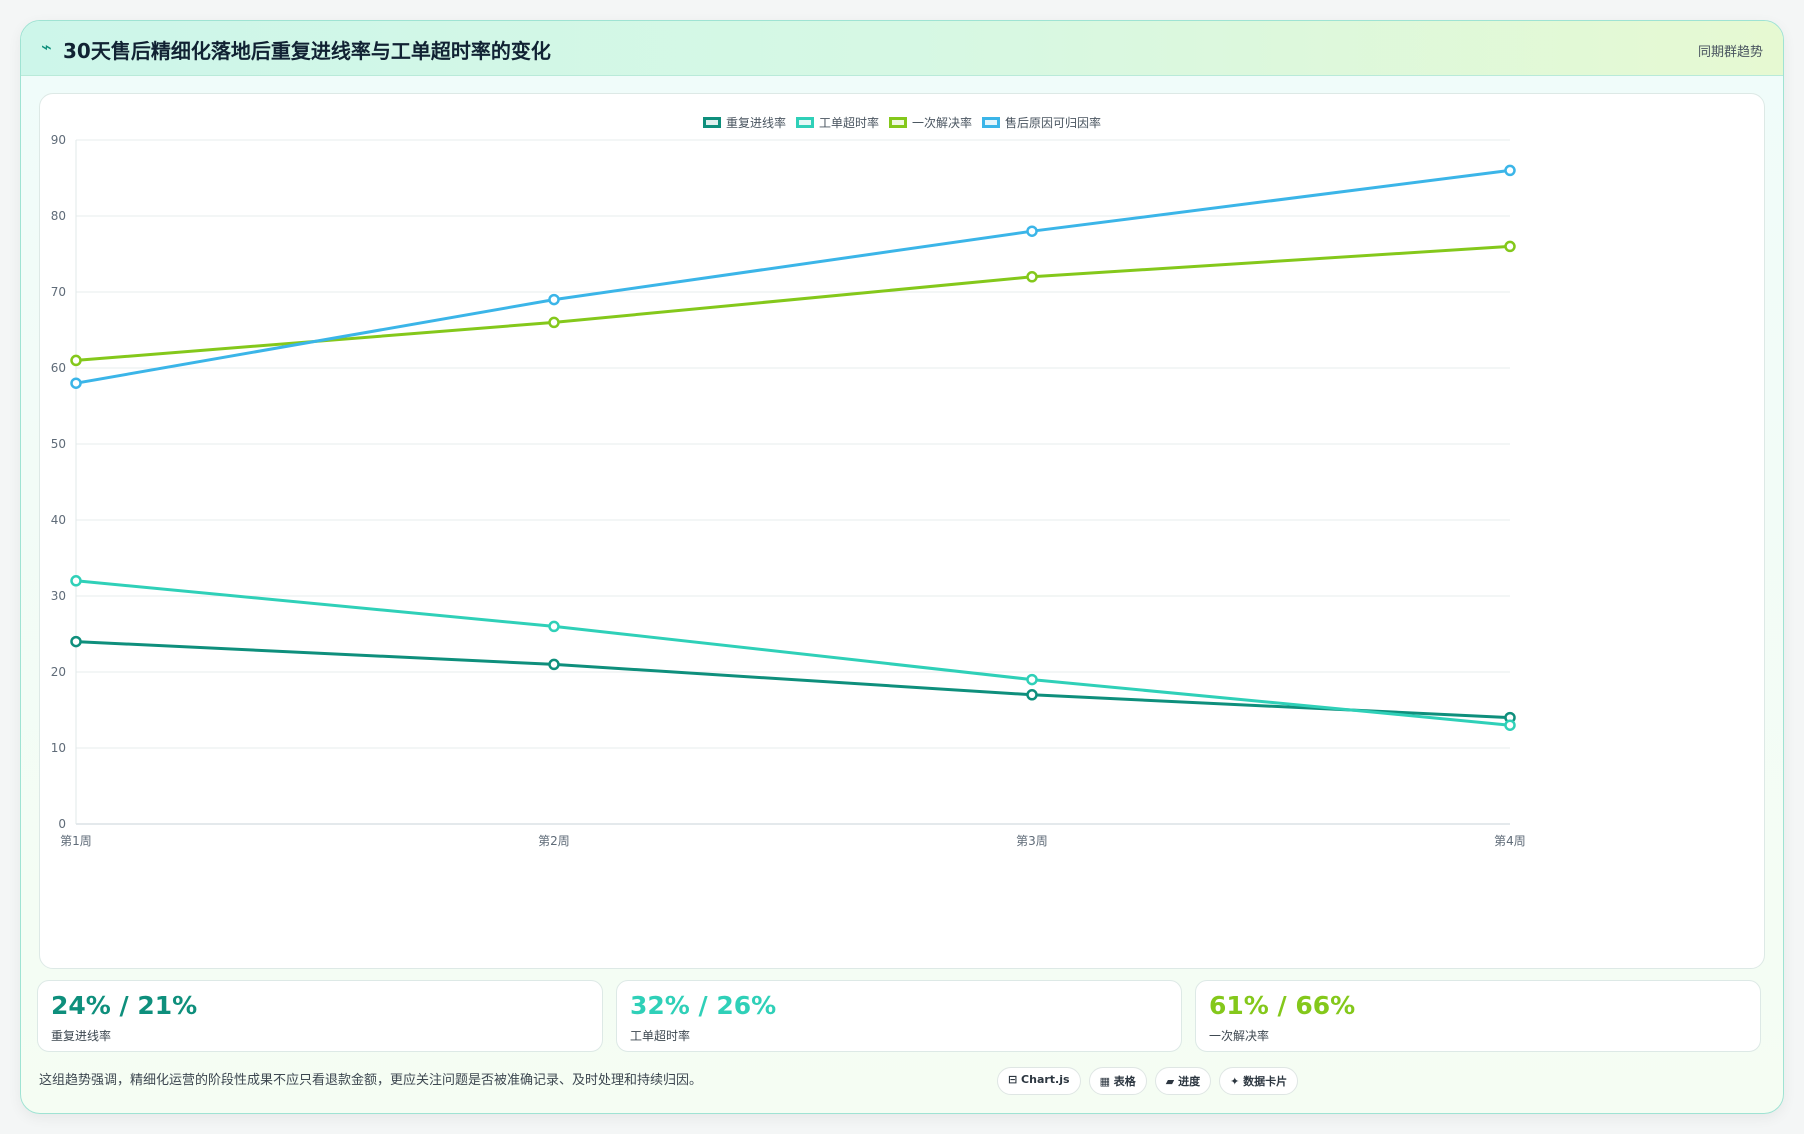 This screenshot has height=1134, width=1804. What do you see at coordinates (58, 140) in the screenshot?
I see `y-tick-label: 90` at bounding box center [58, 140].